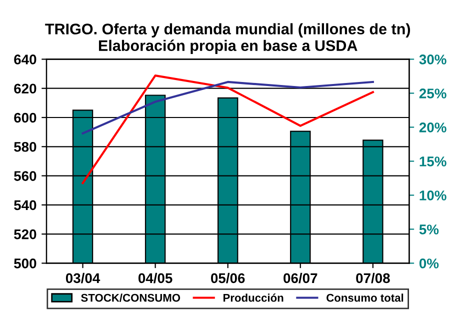 Image resolution: width=465 pixels, height=329 pixels. Describe the element at coordinates (365, 298) in the screenshot. I see `legend-label: Consumo total` at that location.